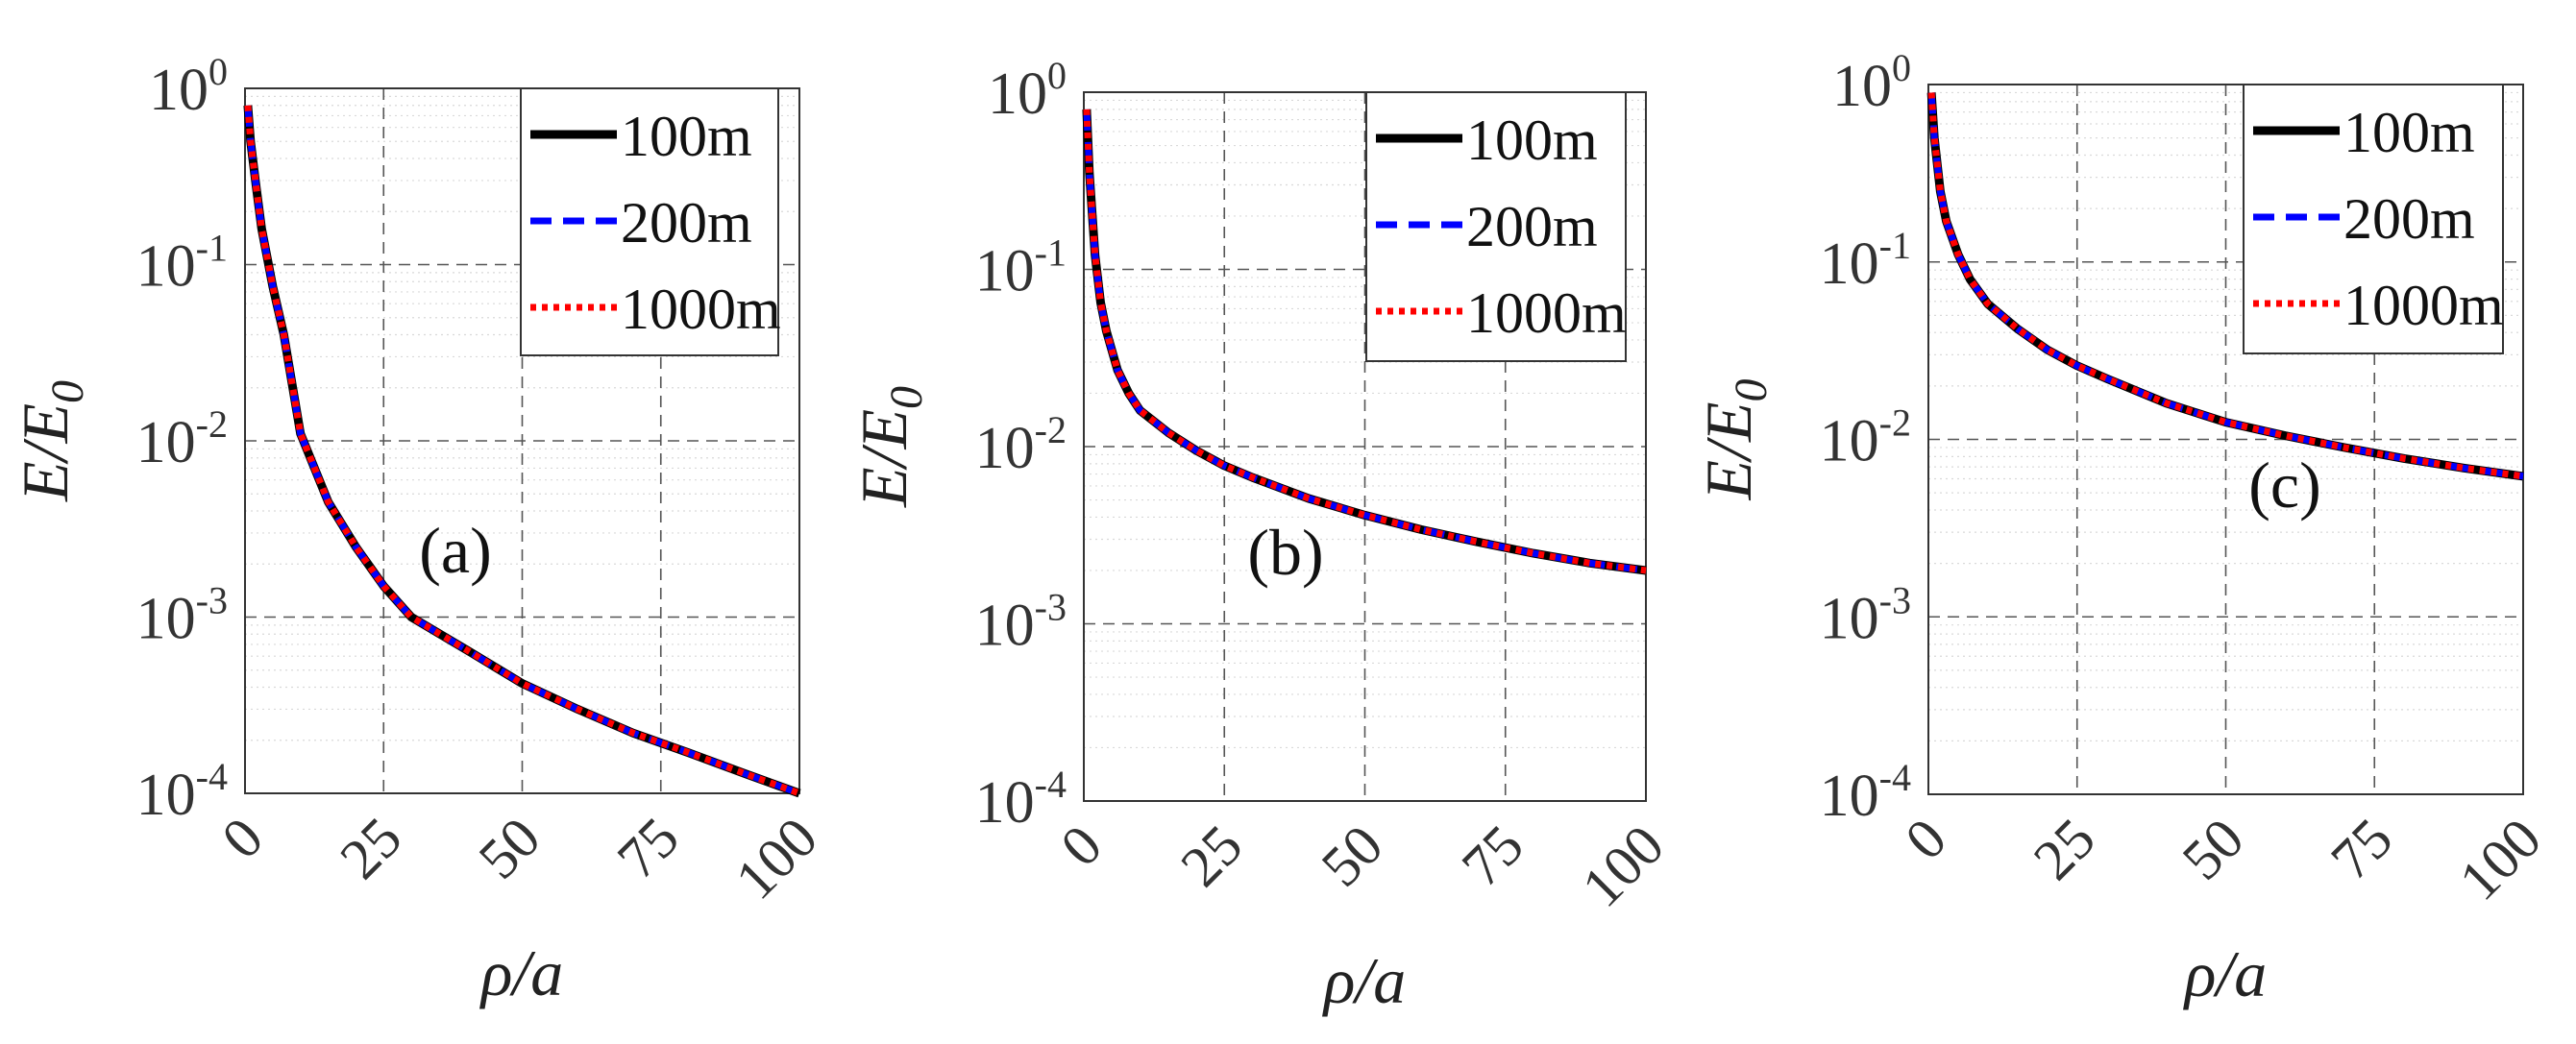 The width and height of the screenshot is (2576, 1044). Describe the element at coordinates (2284, 485) in the screenshot. I see `panel-label: (c)` at that location.